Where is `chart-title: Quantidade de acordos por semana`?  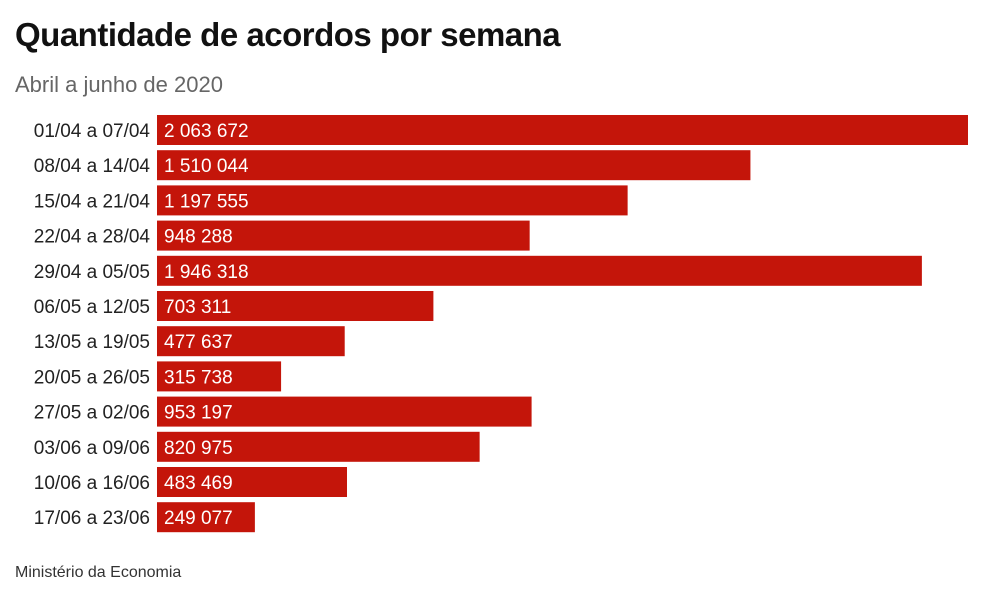
chart-title: Quantidade de acordos por semana is located at coordinates (288, 34).